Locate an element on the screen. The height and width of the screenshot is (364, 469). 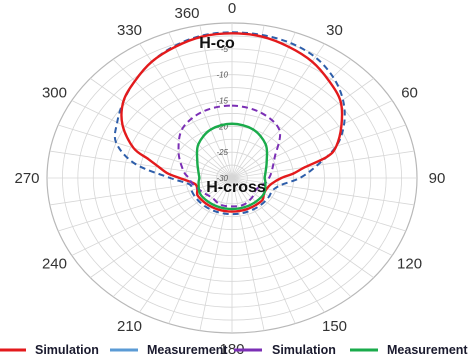
annotations: H-co H-cross is located at coordinates (232, 115).